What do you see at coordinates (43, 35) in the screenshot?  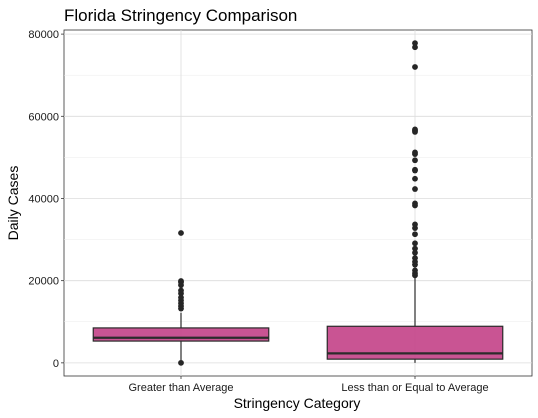 I see `y-tick-label: 80000` at bounding box center [43, 35].